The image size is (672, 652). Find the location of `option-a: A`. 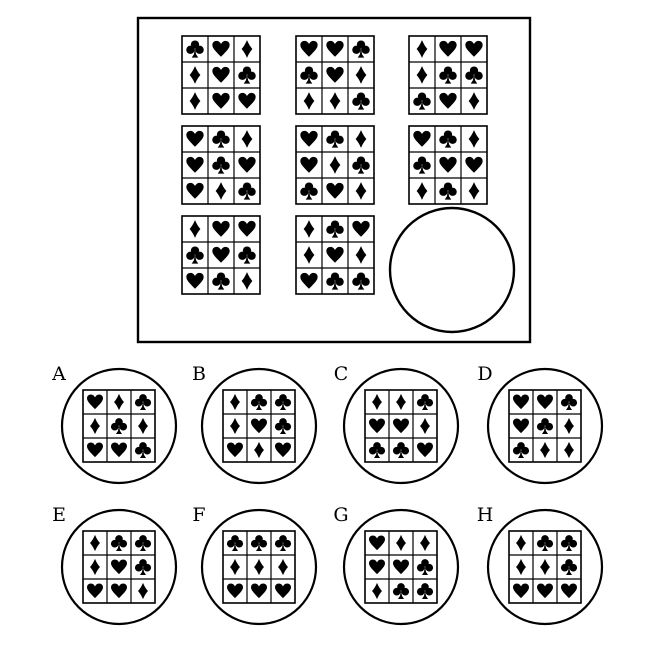

option-a: A is located at coordinates (114, 424).